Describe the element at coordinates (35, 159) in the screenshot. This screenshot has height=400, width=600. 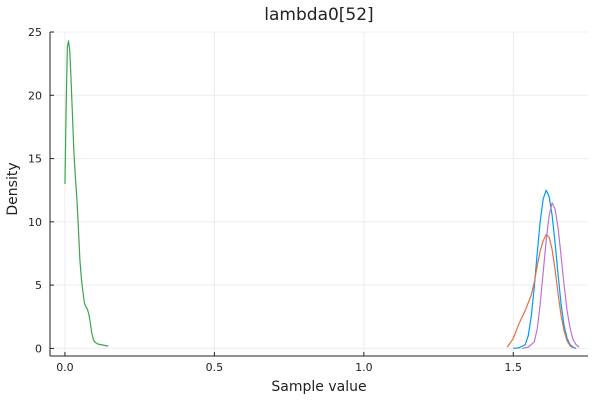
I see `y-tick-label: 15` at that location.